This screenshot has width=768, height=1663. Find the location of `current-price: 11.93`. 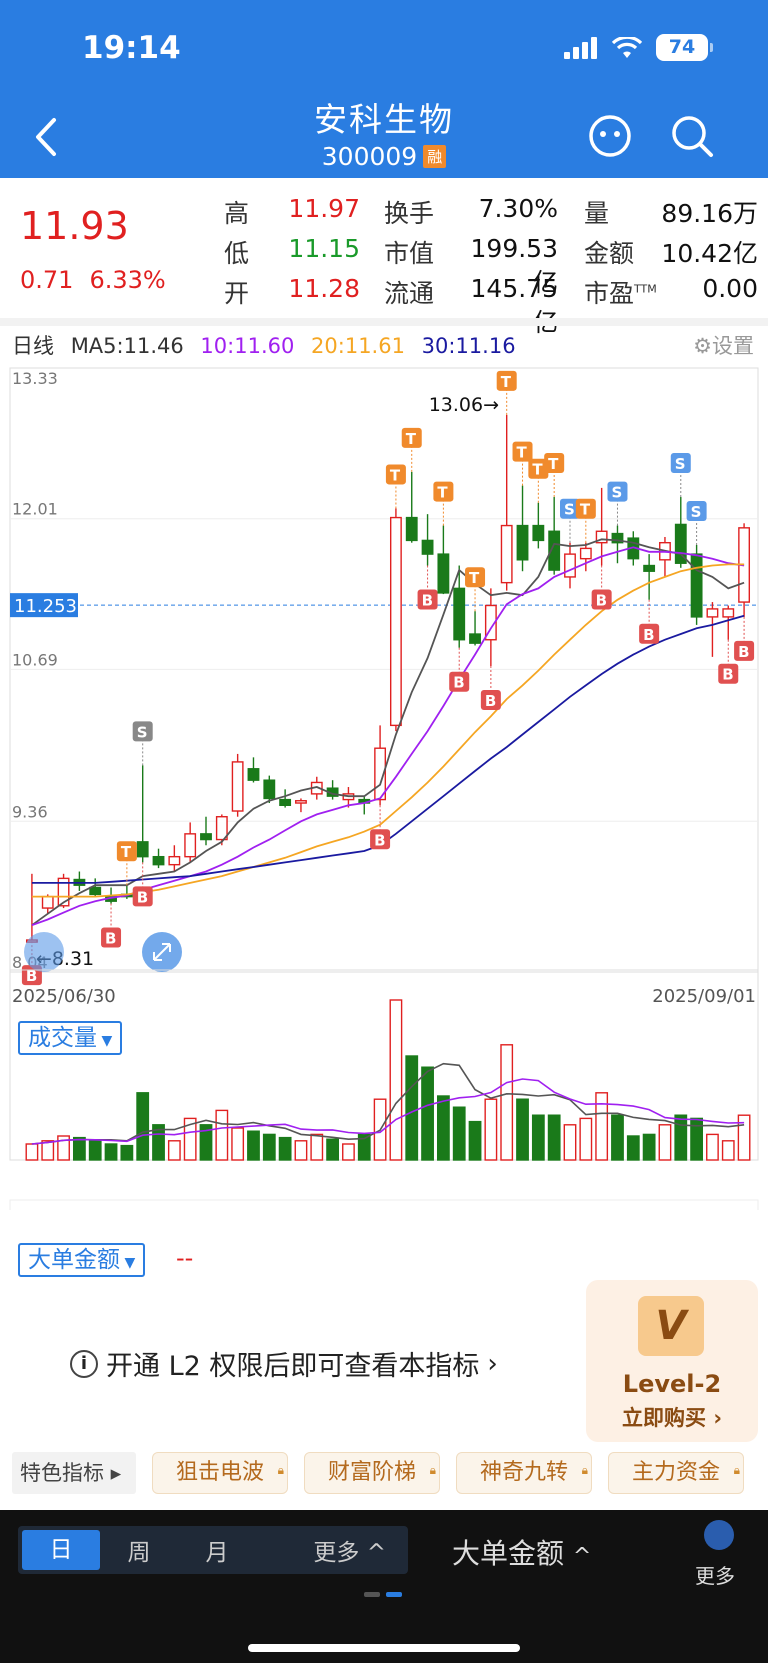

current-price: 11.93 is located at coordinates (74, 226).